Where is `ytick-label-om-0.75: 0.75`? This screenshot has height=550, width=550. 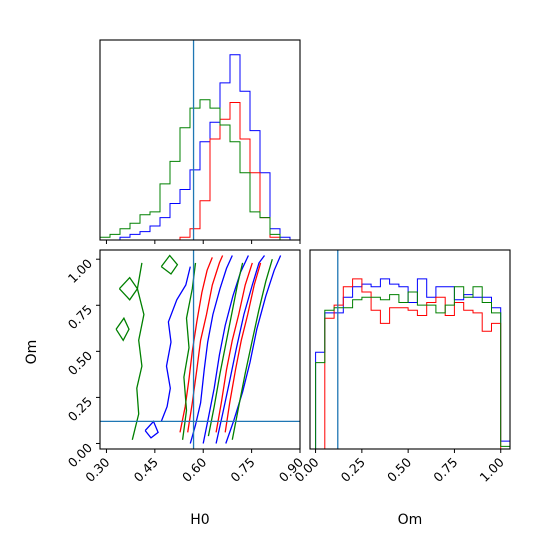
ytick-label-om-0.75: 0.75 is located at coordinates (80, 317).